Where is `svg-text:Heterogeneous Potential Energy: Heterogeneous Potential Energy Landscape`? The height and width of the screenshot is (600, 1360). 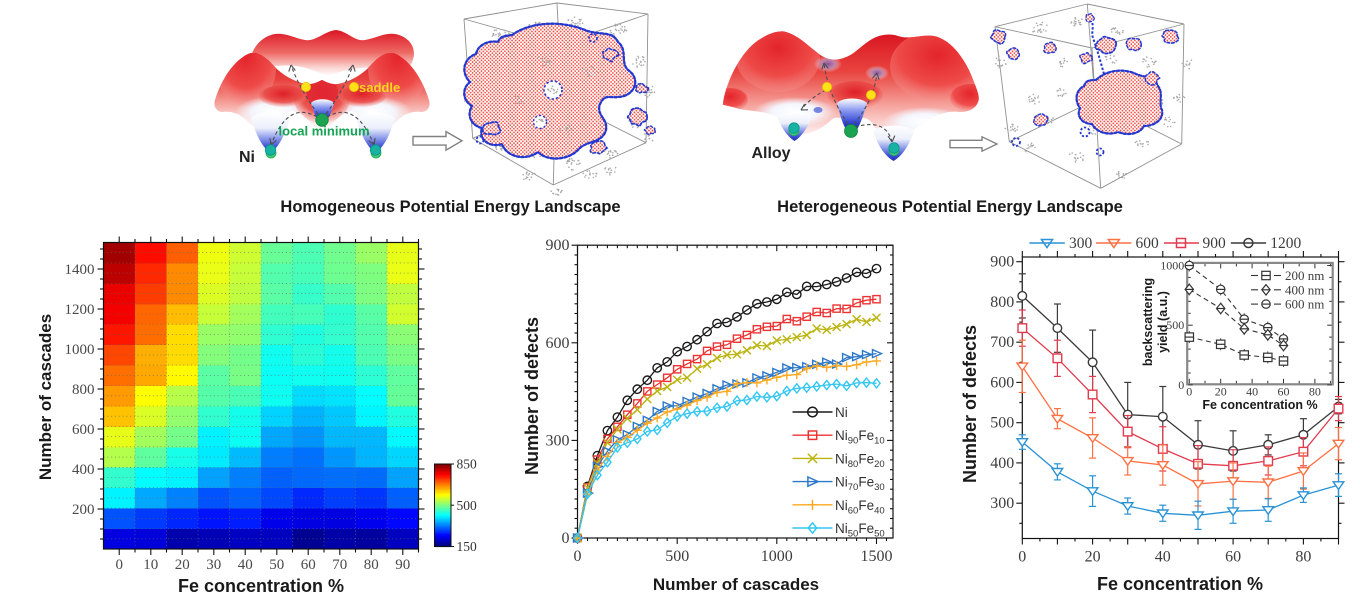
svg-text:Heterogeneous Potential Energy: Heterogeneous Potential Energy Landscape is located at coordinates (950, 207).